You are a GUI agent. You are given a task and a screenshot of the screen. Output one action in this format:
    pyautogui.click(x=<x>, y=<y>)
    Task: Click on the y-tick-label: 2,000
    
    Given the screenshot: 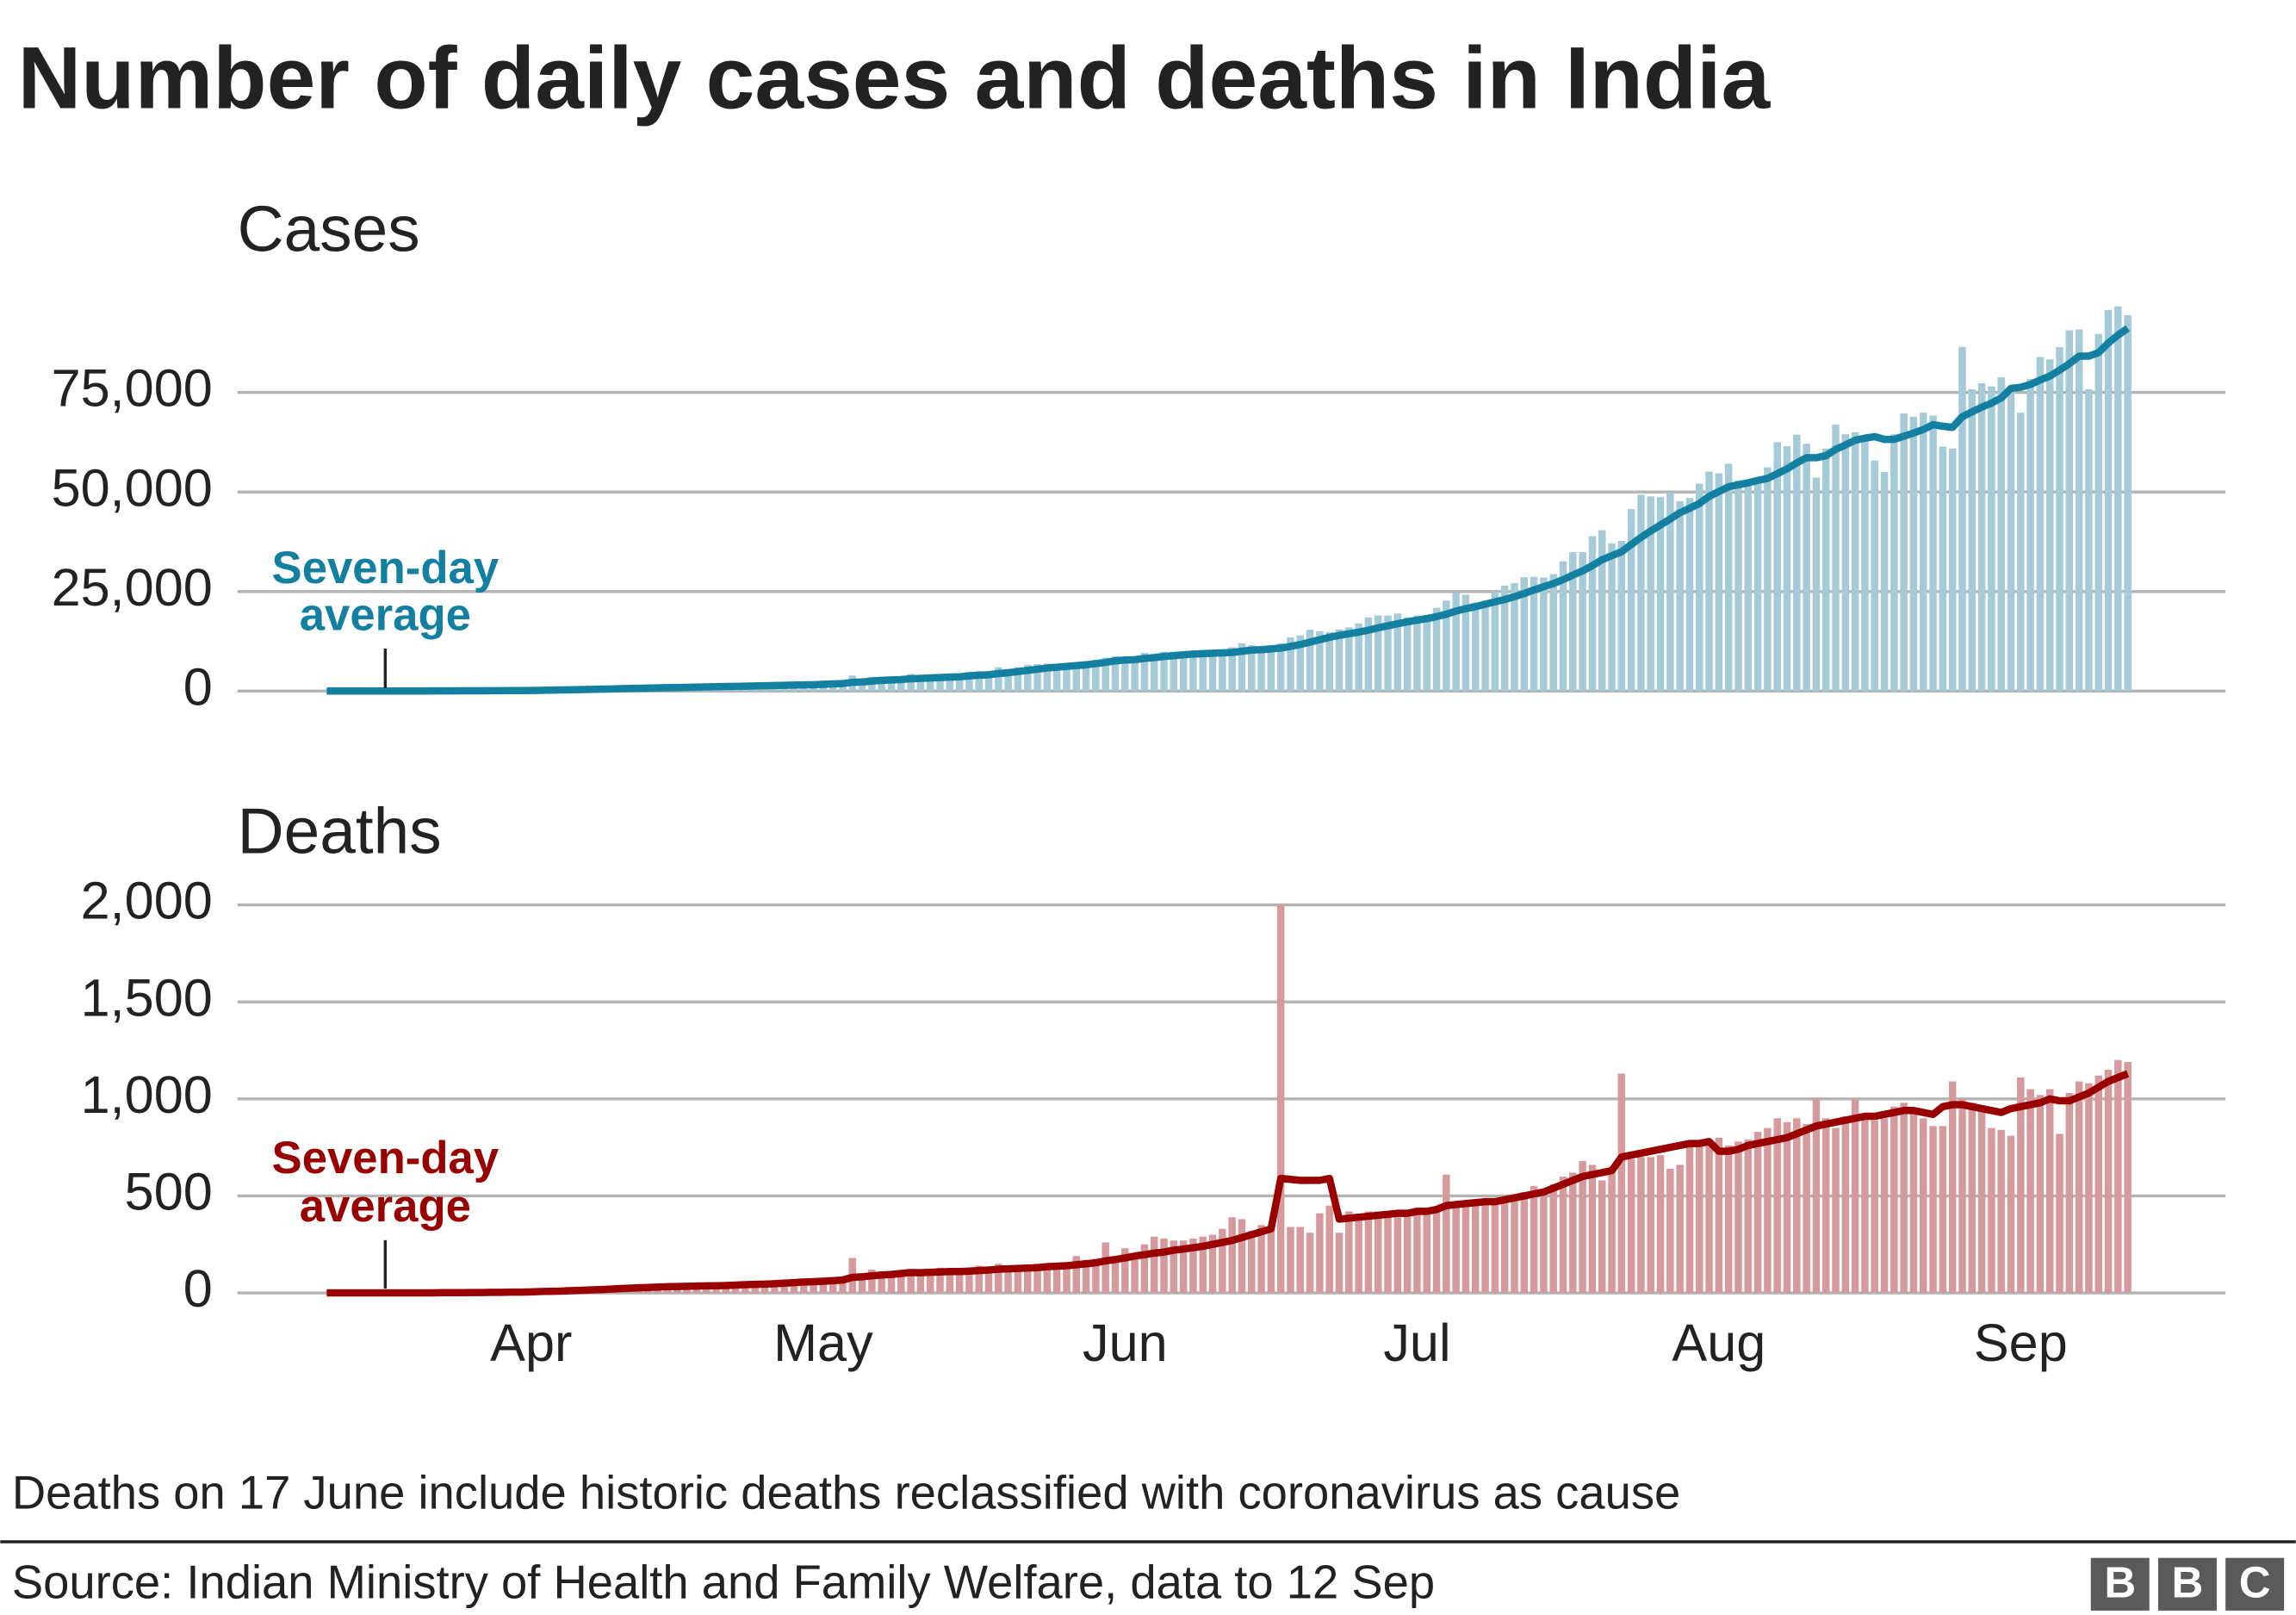 What is the action you would take?
    pyautogui.click(x=147, y=901)
    